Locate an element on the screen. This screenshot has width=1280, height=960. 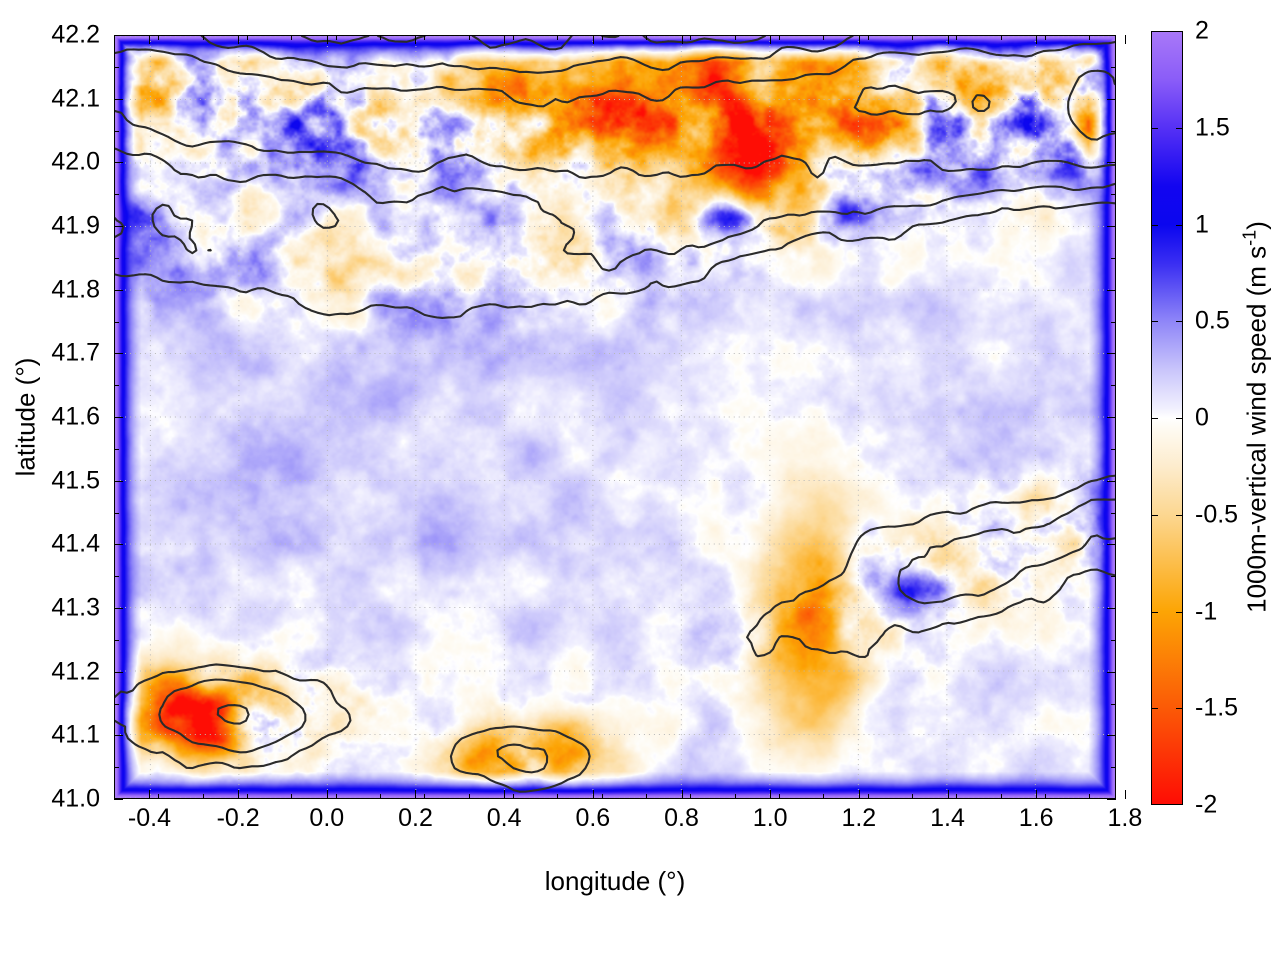
colorbar-tick-label: 0.5 is located at coordinates (1212, 320).